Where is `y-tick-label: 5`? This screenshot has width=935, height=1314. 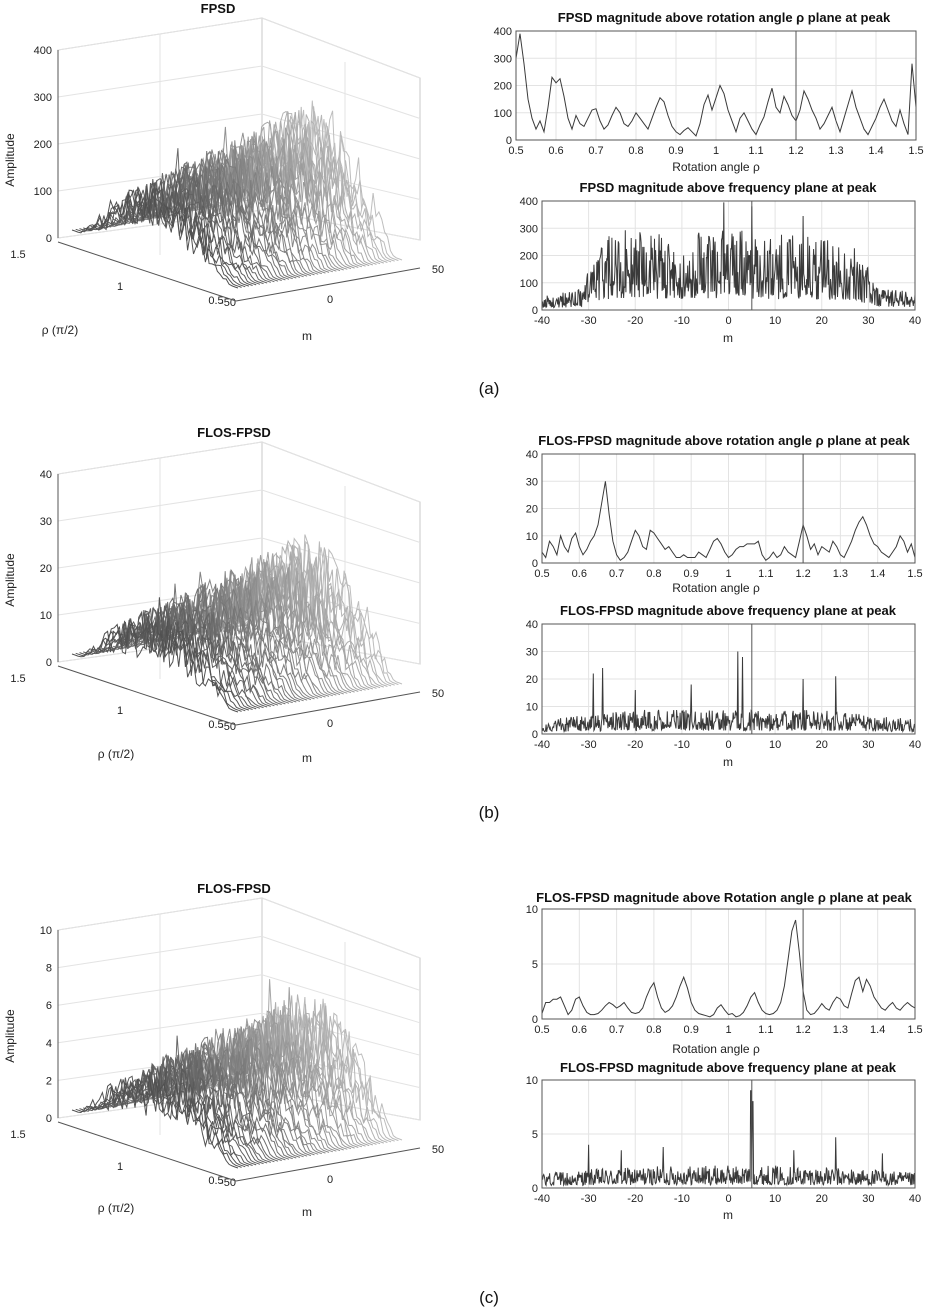
y-tick-label: 5 is located at coordinates (535, 965).